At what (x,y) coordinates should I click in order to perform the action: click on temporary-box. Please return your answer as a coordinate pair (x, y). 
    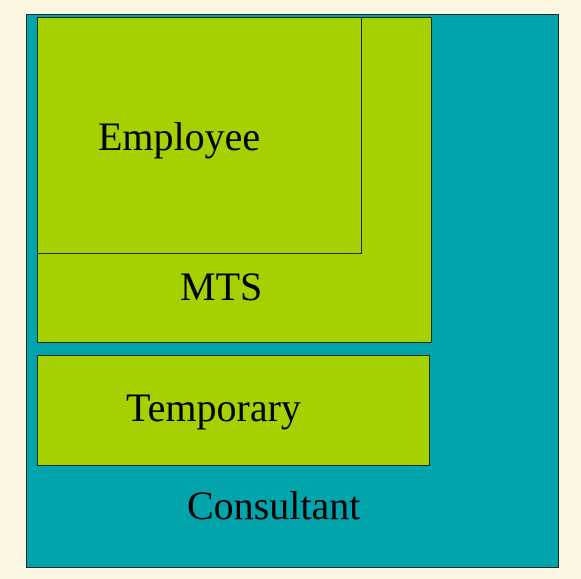
    Looking at the image, I should click on (233, 410).